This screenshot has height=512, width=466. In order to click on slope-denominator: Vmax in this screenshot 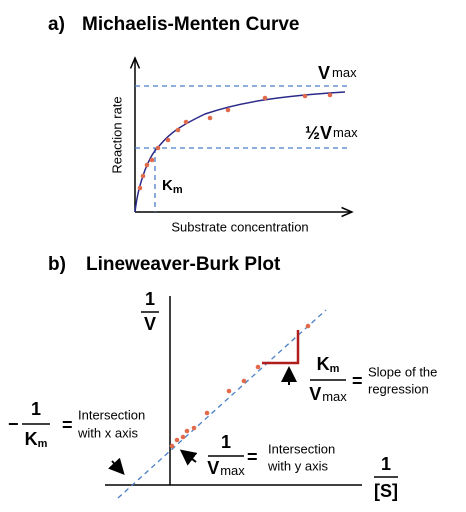, I will do `click(328, 394)`.